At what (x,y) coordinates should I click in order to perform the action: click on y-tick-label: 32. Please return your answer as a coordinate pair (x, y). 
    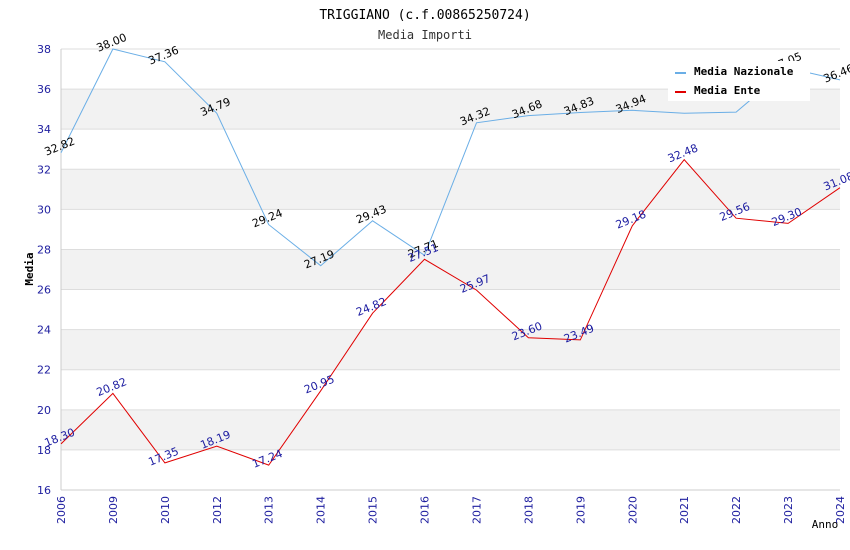
    Looking at the image, I should click on (44, 169).